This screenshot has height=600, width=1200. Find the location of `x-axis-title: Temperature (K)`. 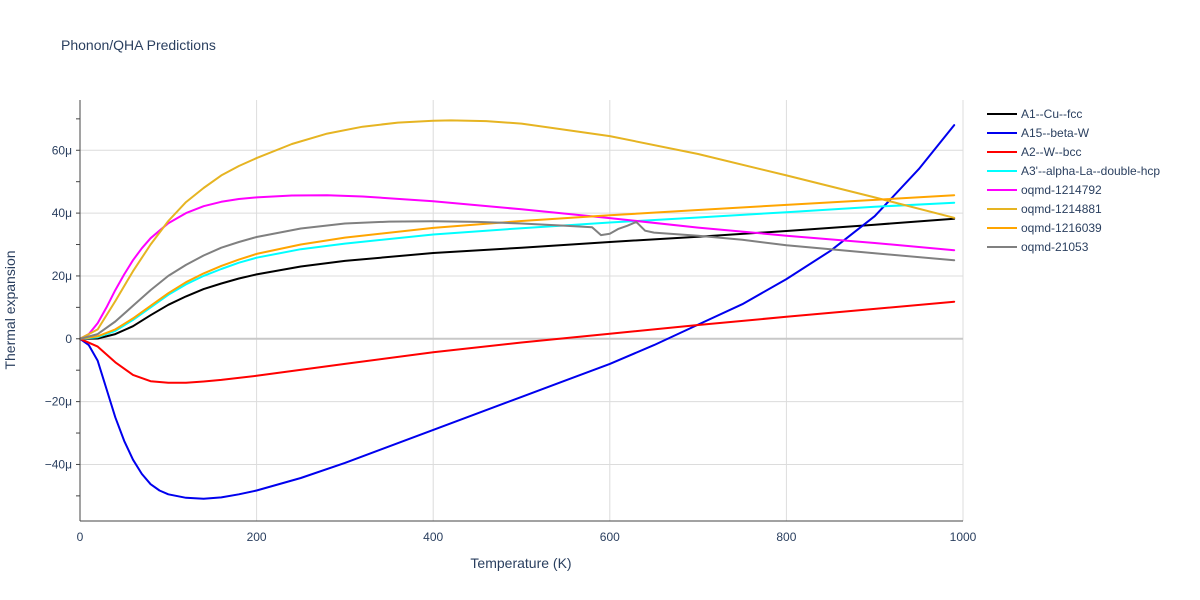

x-axis-title: Temperature (K) is located at coordinates (520, 563).